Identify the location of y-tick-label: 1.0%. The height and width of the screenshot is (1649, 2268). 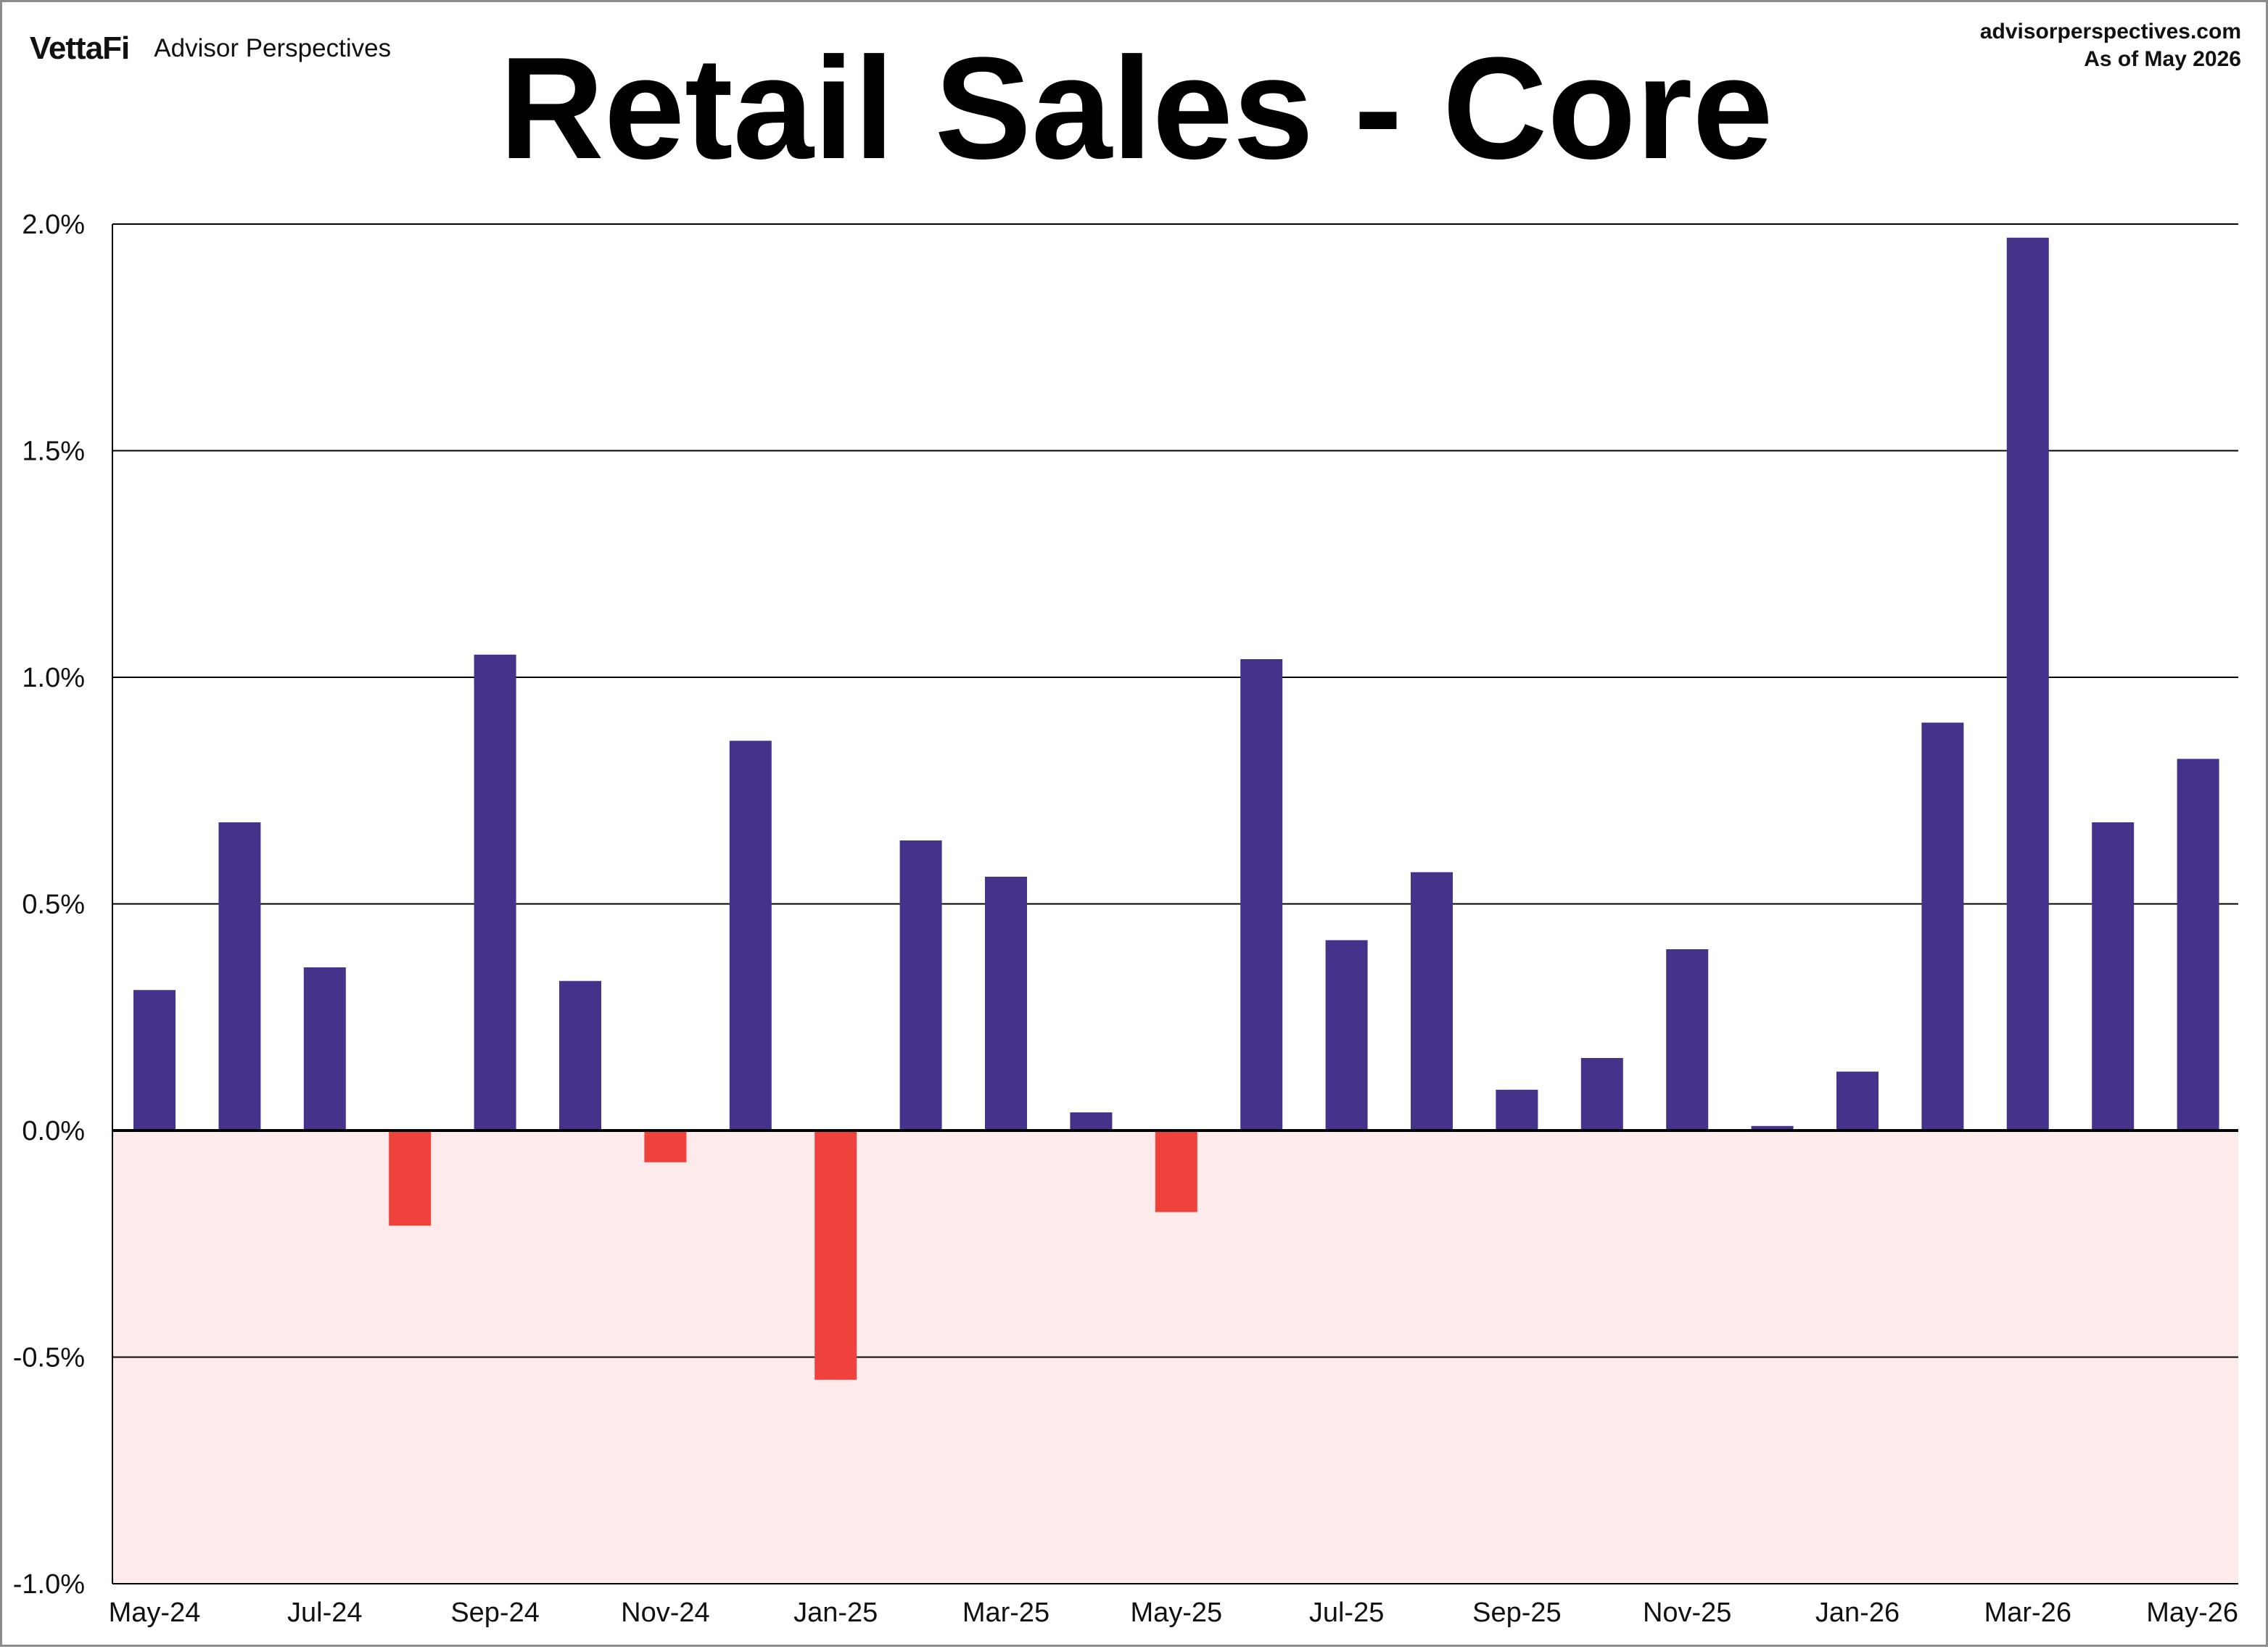
(54, 678).